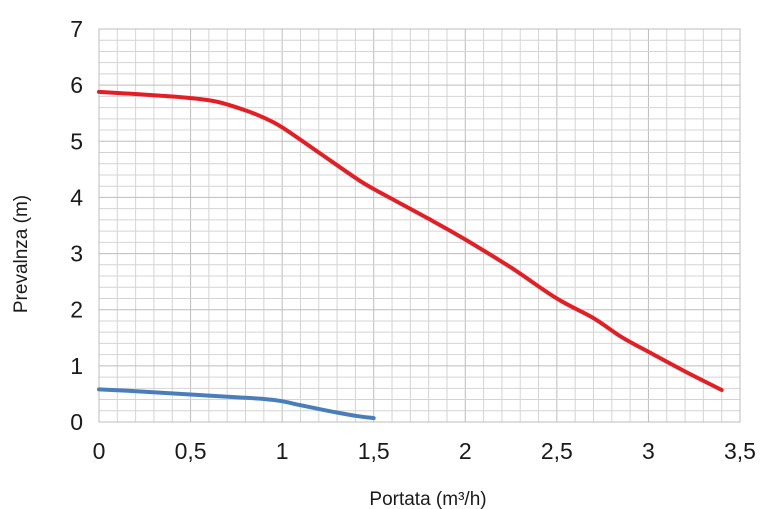 Image resolution: width=764 pixels, height=509 pixels. I want to click on x-tick-label: 2, so click(465, 451).